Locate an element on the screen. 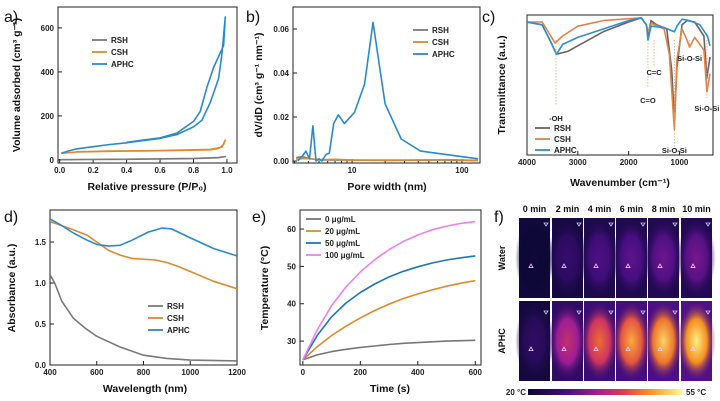 Image resolution: width=720 pixels, height=401 pixels. row-label: Water is located at coordinates (502, 257).